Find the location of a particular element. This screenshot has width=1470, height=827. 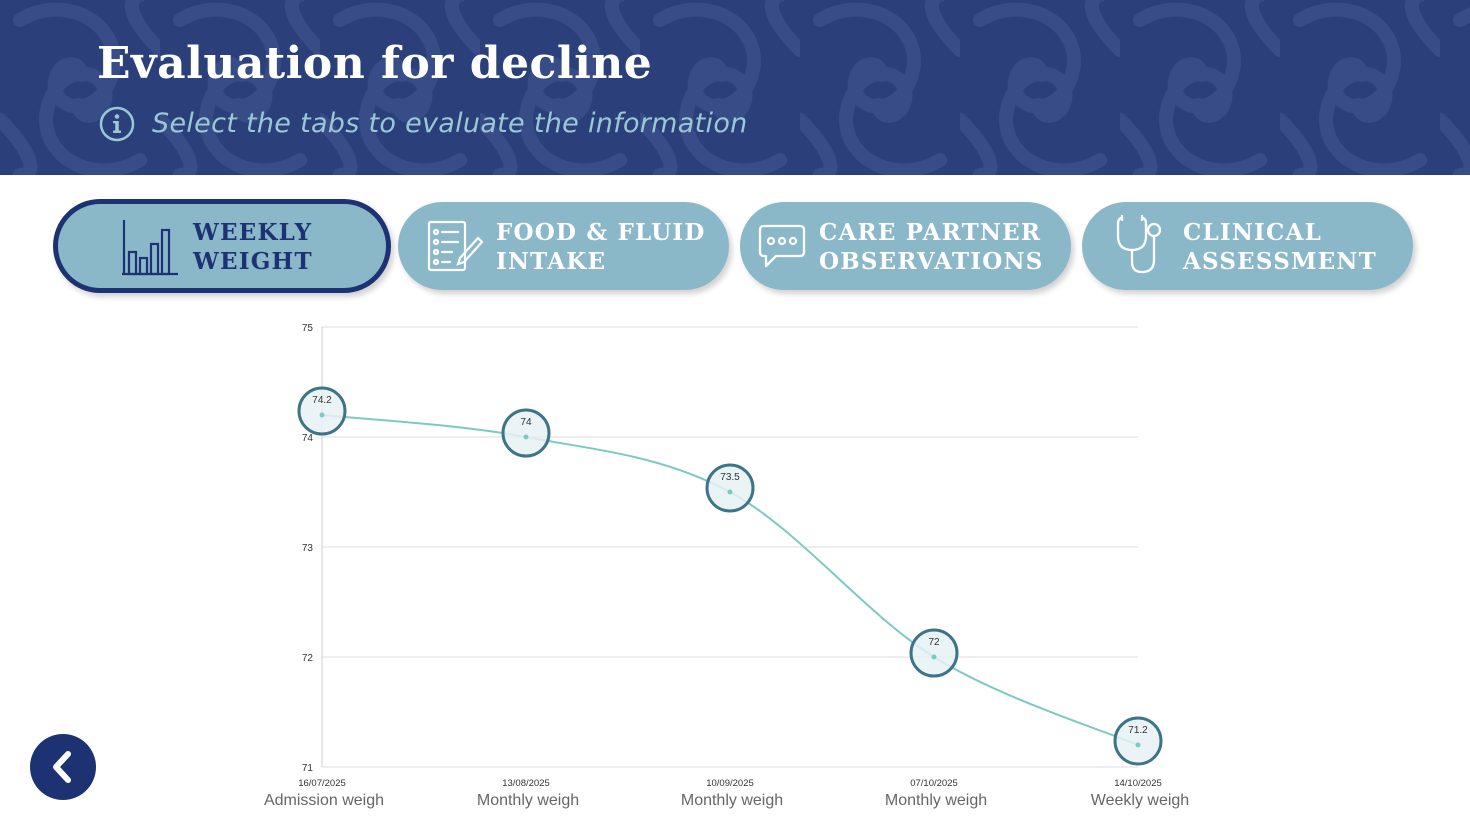

x-tick-date: 10/09/2025 is located at coordinates (730, 783).